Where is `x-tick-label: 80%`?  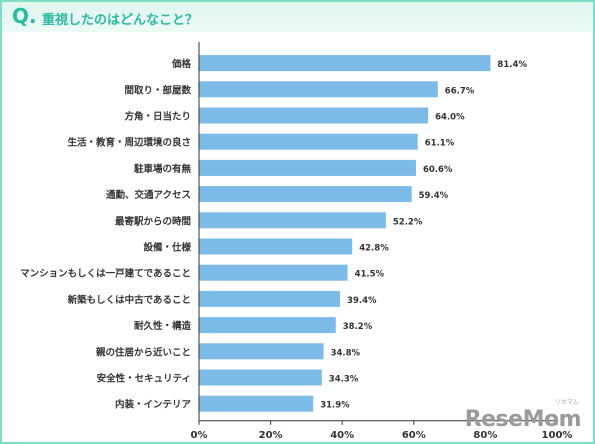
x-tick-label: 80% is located at coordinates (485, 435).